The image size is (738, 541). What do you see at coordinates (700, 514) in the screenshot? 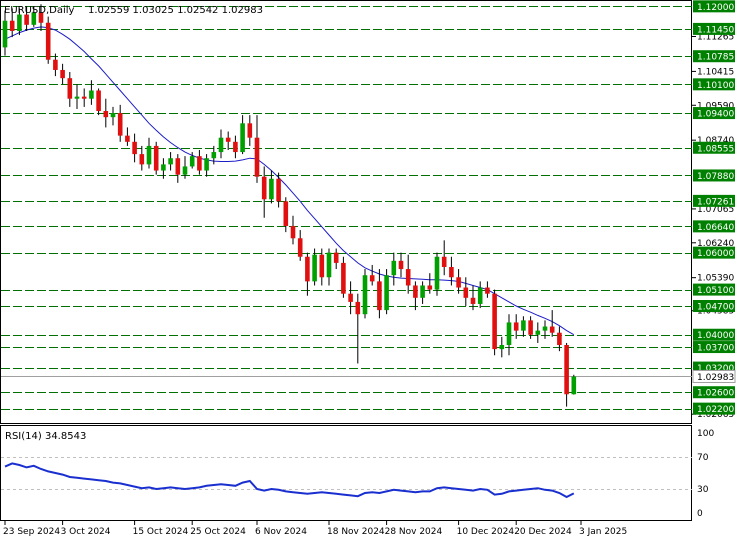
I see `rsi-tick-label: 0` at bounding box center [700, 514].